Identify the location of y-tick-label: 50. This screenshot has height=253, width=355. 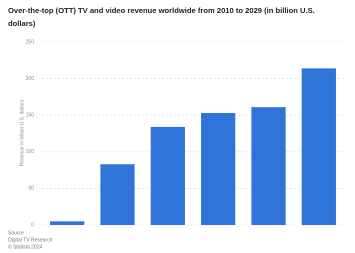
(31, 189).